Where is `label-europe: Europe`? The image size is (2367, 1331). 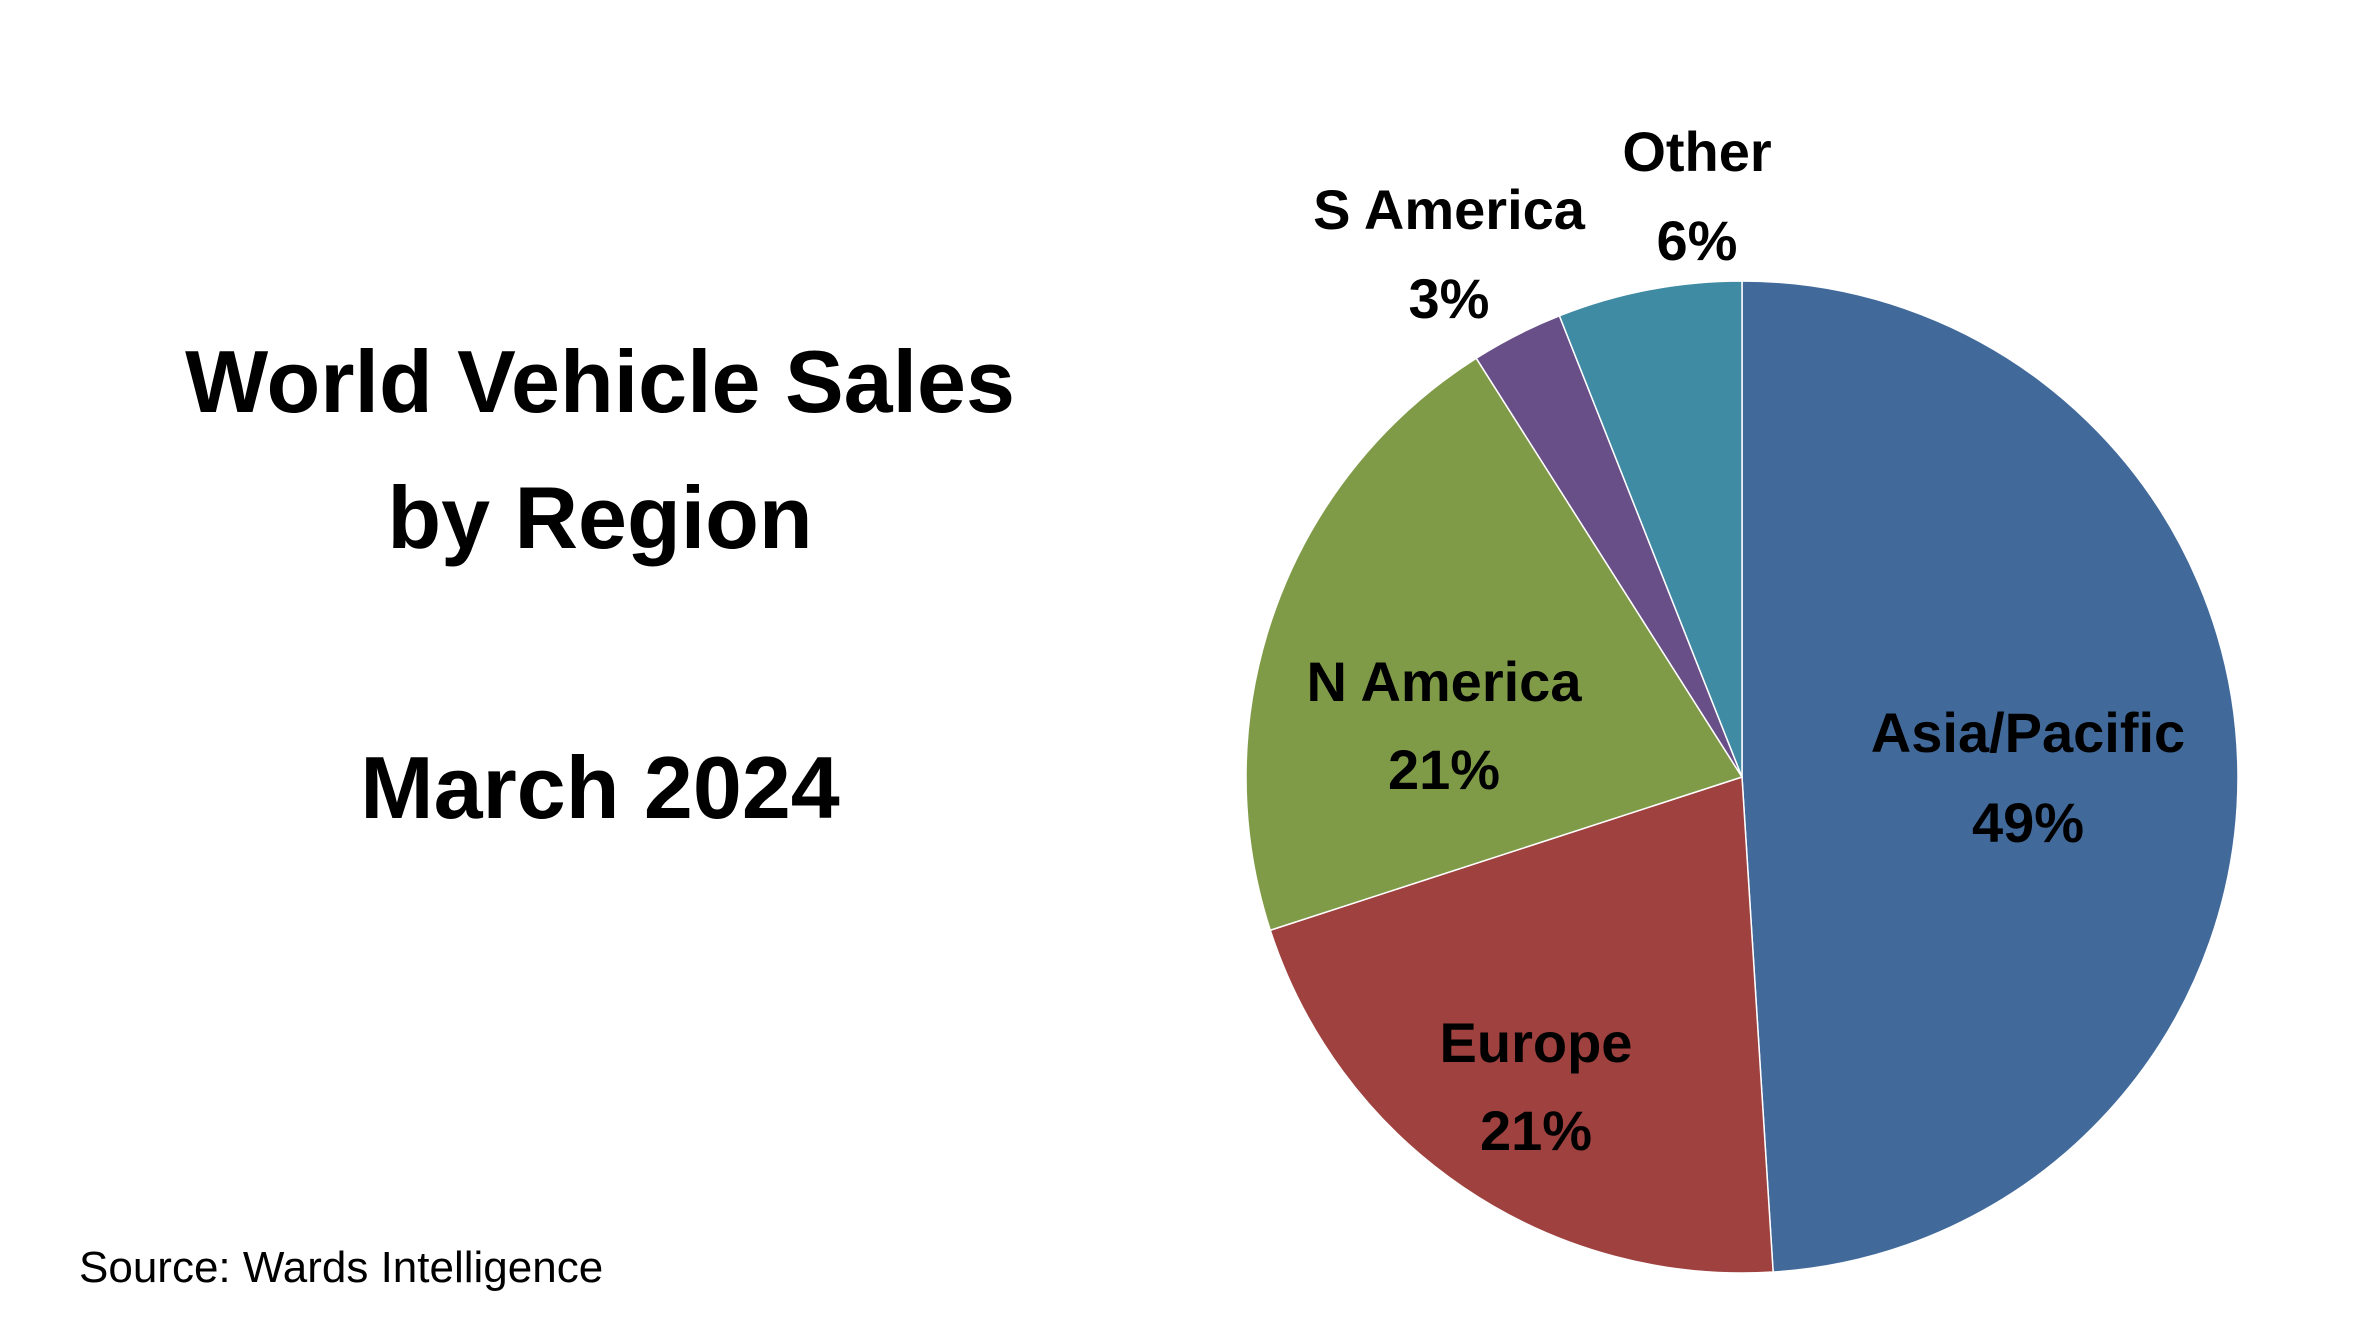 label-europe: Europe is located at coordinates (1536, 1042).